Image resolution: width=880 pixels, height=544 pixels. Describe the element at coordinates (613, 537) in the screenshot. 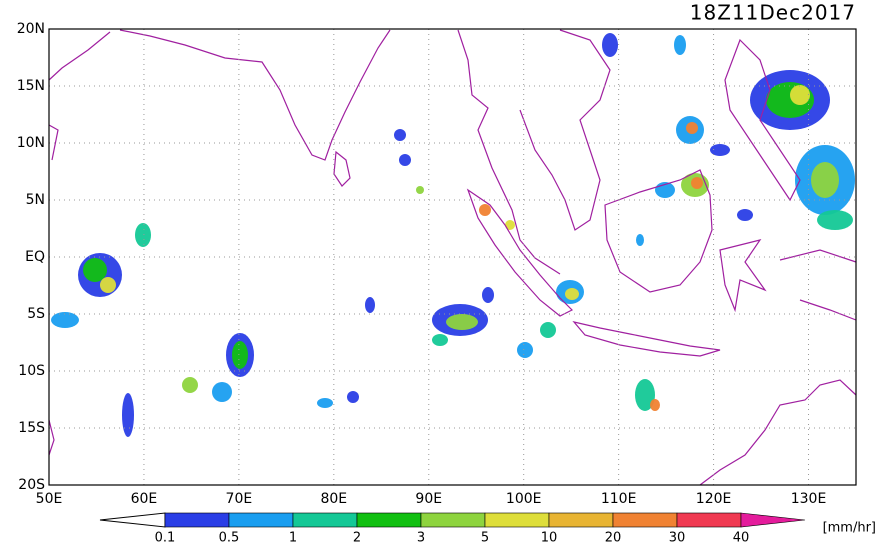

I see `colorbar-label: 20` at that location.